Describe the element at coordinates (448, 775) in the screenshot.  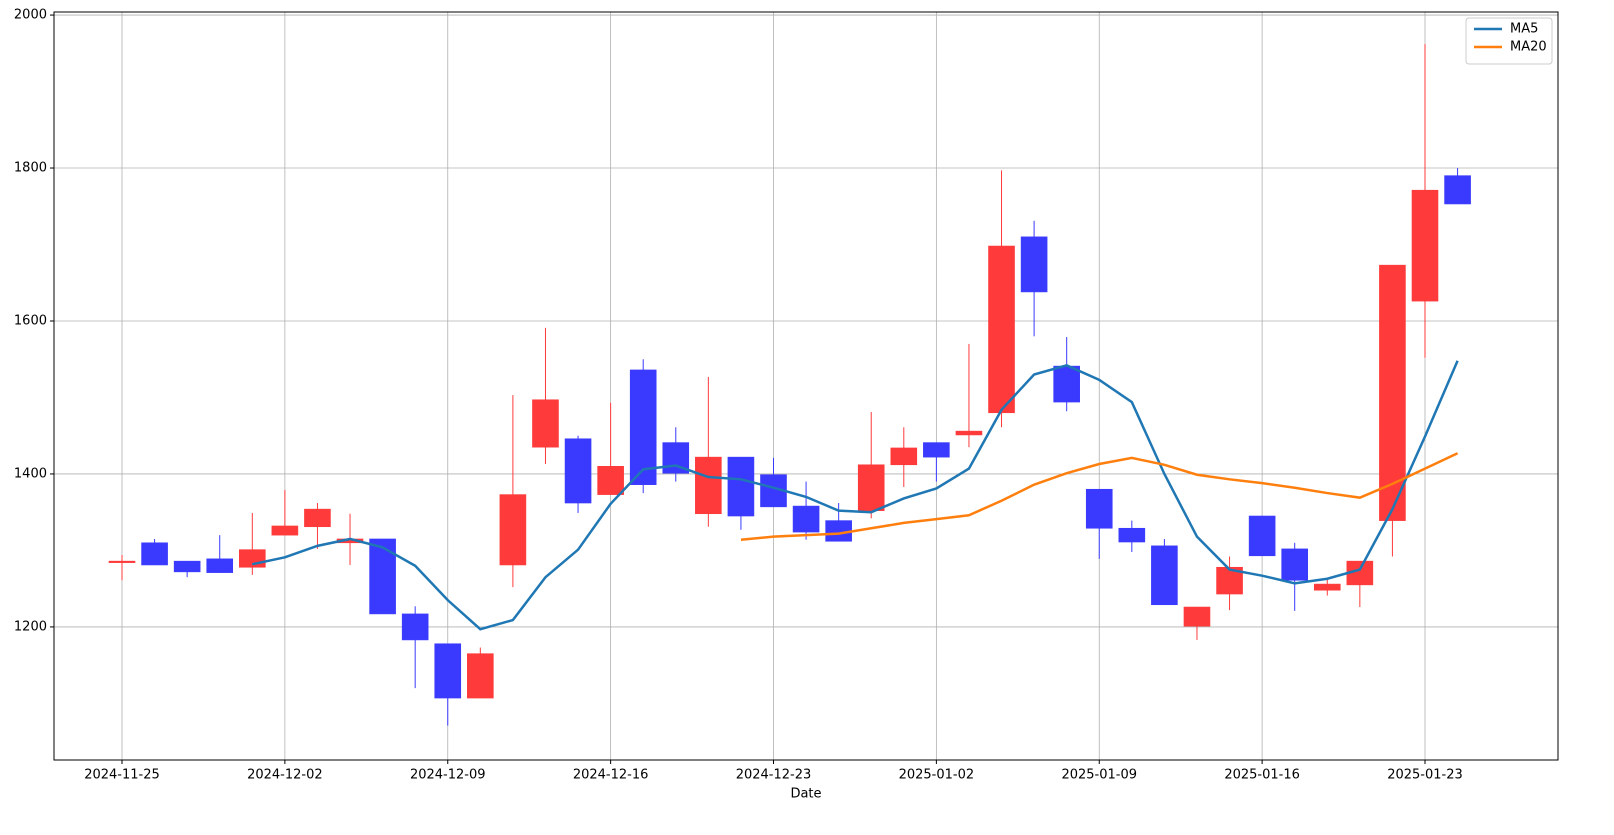
I see `x-tick-label: 2024-12-09` at that location.